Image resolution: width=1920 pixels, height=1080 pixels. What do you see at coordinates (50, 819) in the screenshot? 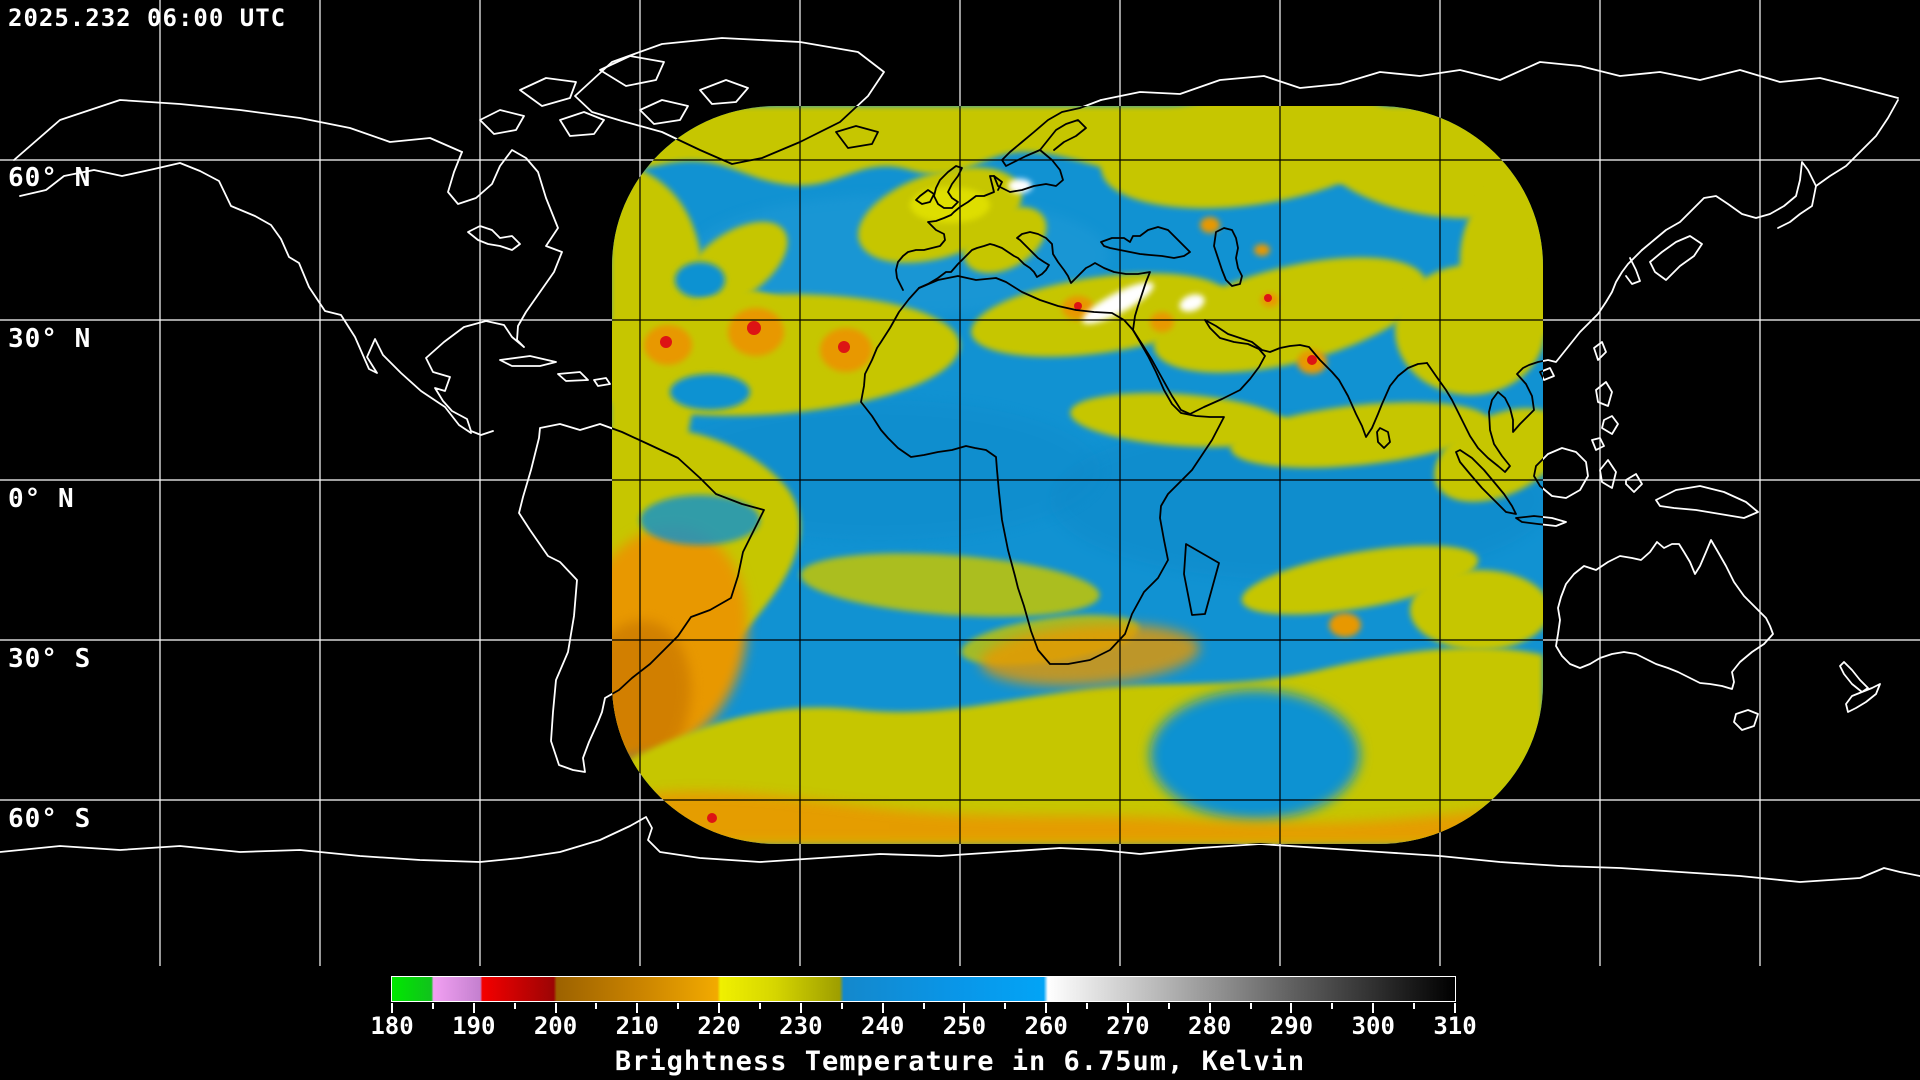
I see `latitude-label: 60° S` at bounding box center [50, 819].